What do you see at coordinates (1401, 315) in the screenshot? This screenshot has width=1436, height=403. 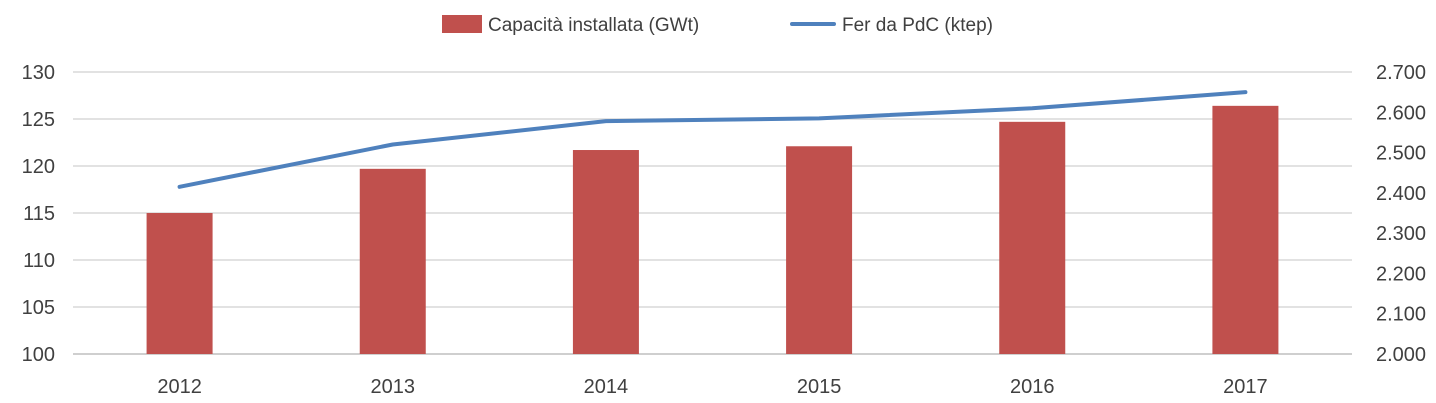 I see `right-y-tick-label: 2.100` at bounding box center [1401, 315].